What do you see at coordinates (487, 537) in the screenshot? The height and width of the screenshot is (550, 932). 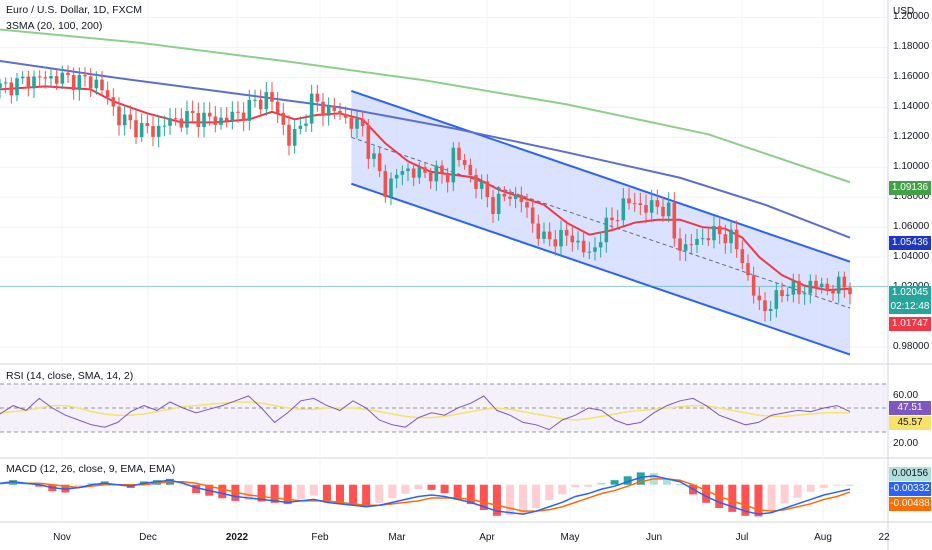 I see `time-tick-label: Apr` at bounding box center [487, 537].